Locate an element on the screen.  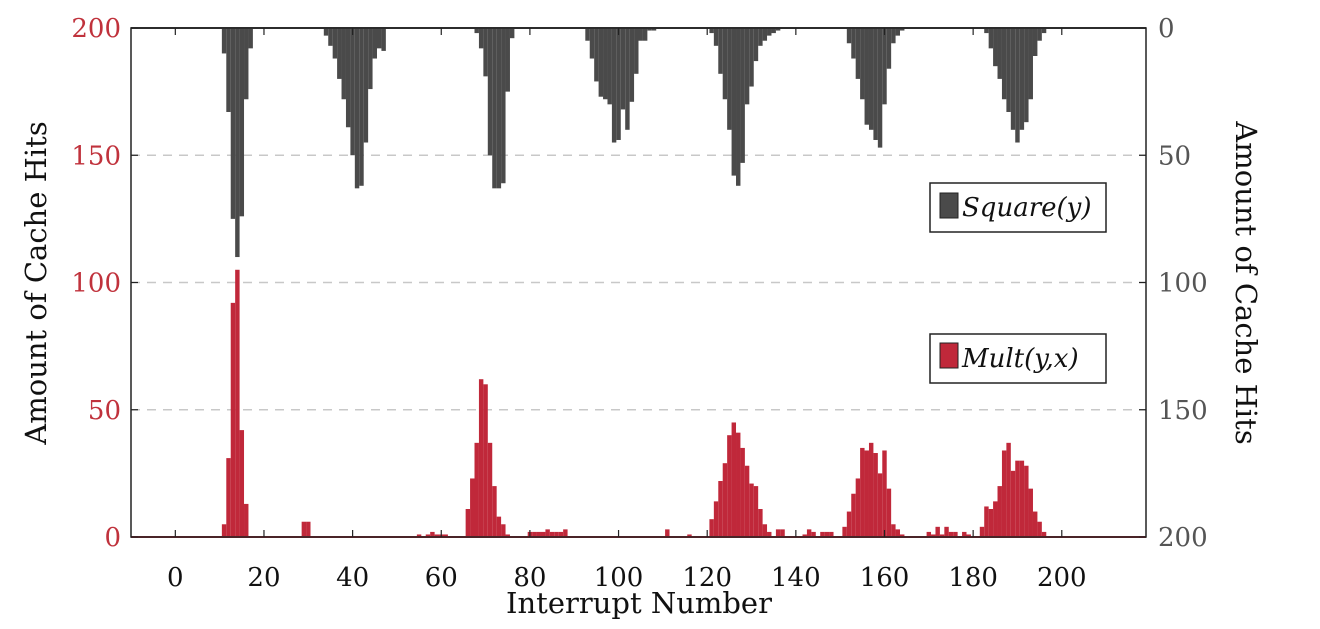
legend-mult: Mult(y,x) is located at coordinates (1018, 358).